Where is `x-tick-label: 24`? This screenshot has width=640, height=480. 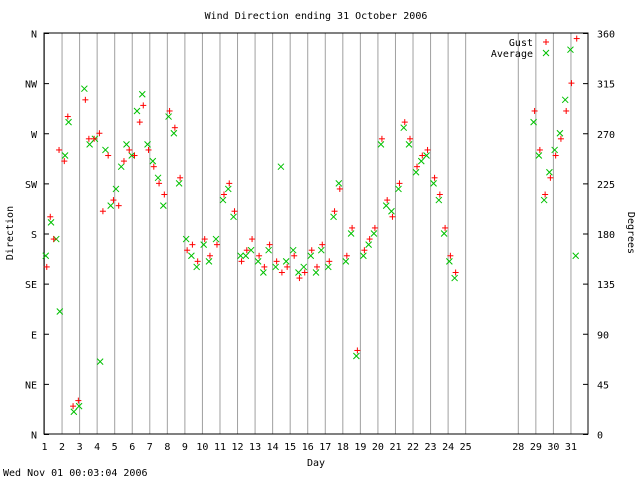 x-tick-label: 24 is located at coordinates (448, 447).